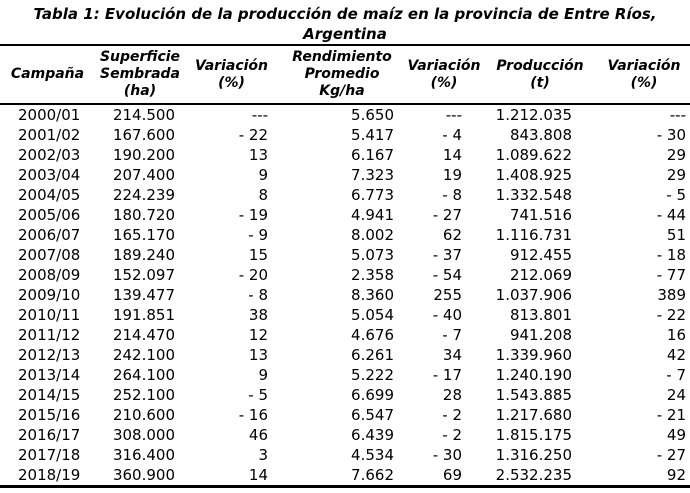 This screenshot has height=493, width=690. Describe the element at coordinates (143, 235) in the screenshot. I see `value-cell: 165.170` at that location.